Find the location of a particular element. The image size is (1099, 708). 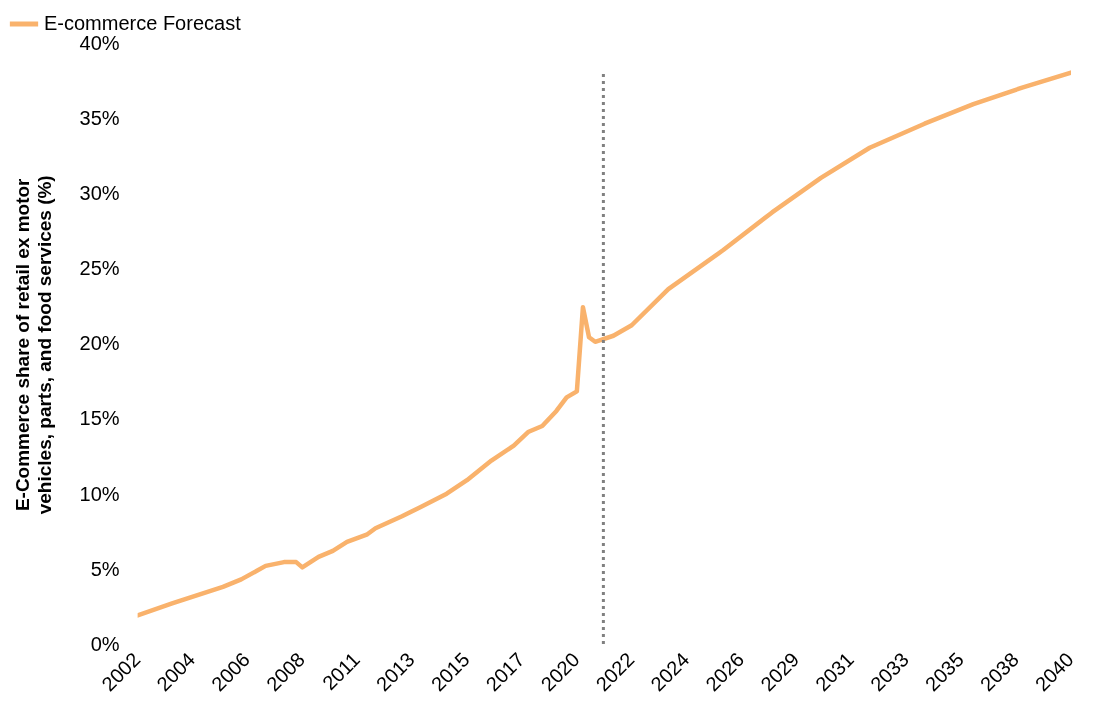

y-tick-label: 20% is located at coordinates (99, 343).